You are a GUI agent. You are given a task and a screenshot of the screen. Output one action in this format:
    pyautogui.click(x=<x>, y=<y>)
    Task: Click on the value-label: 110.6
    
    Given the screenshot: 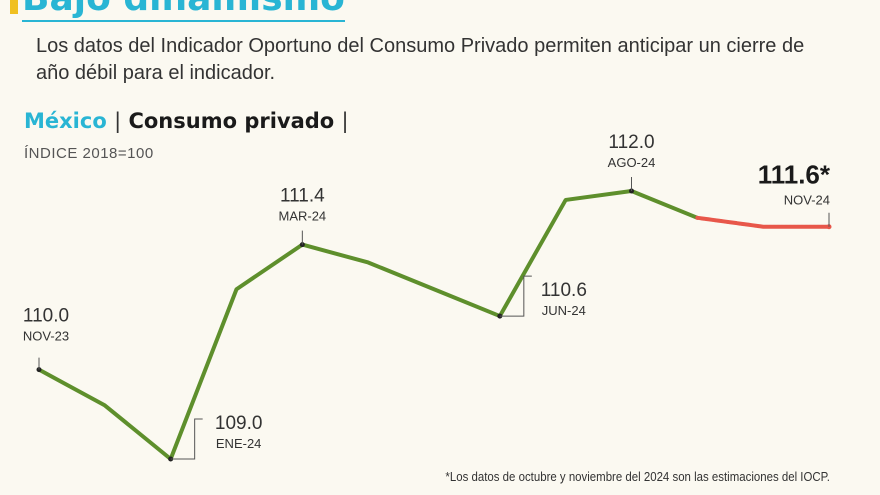 What is the action you would take?
    pyautogui.click(x=564, y=290)
    